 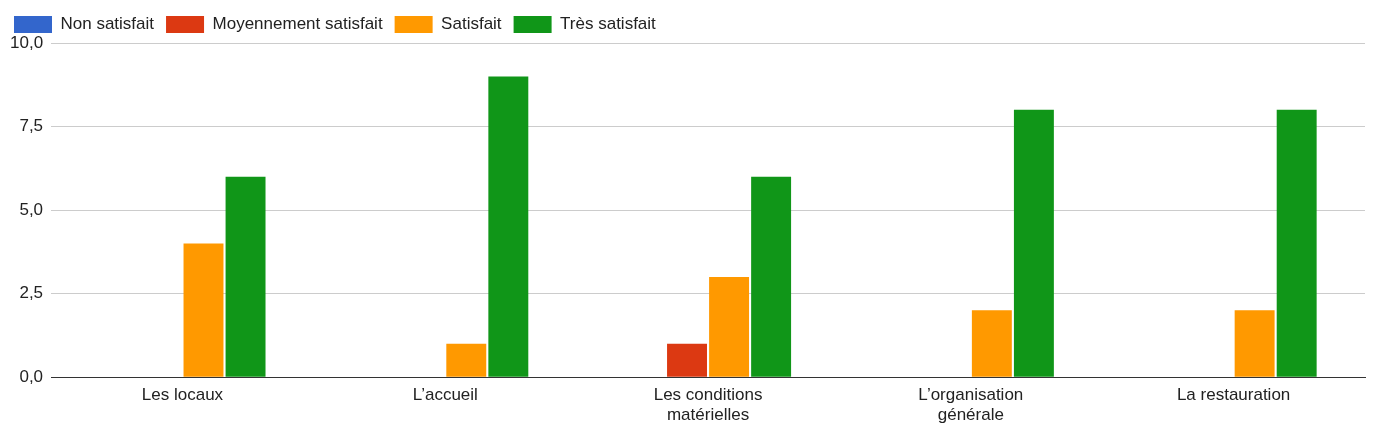 What do you see at coordinates (445, 395) in the screenshot?
I see `x-tick-label: L’accueil` at bounding box center [445, 395].